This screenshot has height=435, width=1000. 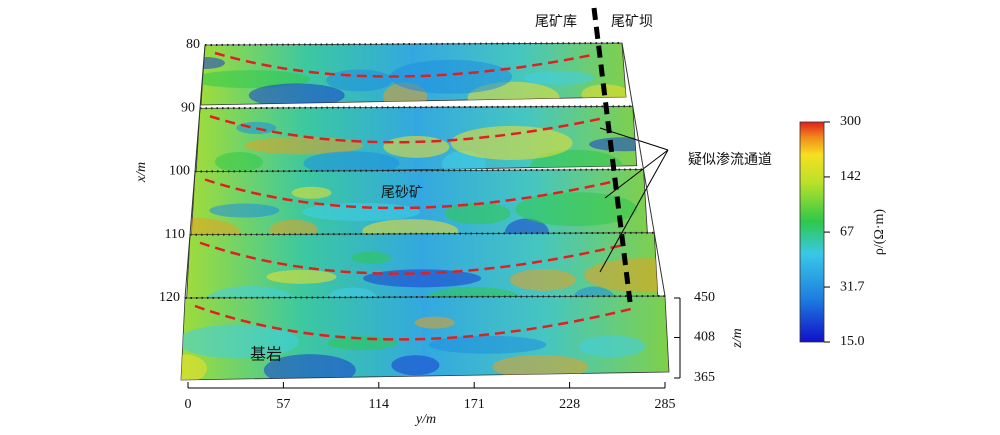 I want to click on annotation: 尾矿库, so click(x=556, y=22).